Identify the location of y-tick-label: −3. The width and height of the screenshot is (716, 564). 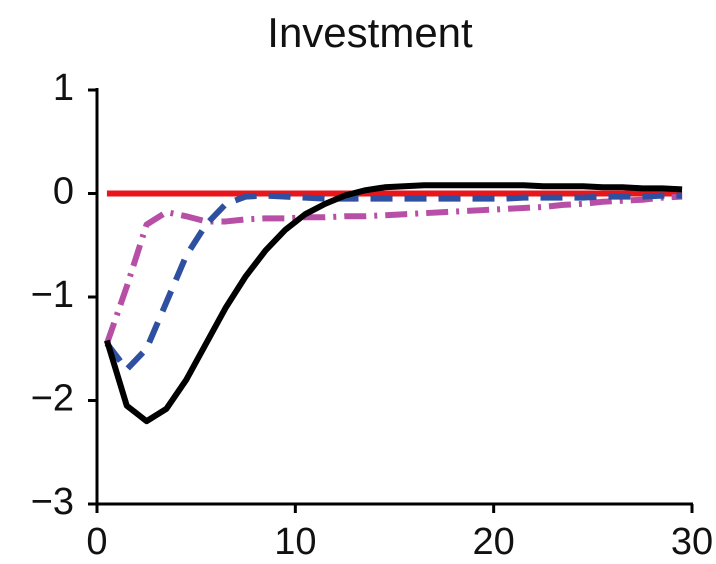
(52, 502).